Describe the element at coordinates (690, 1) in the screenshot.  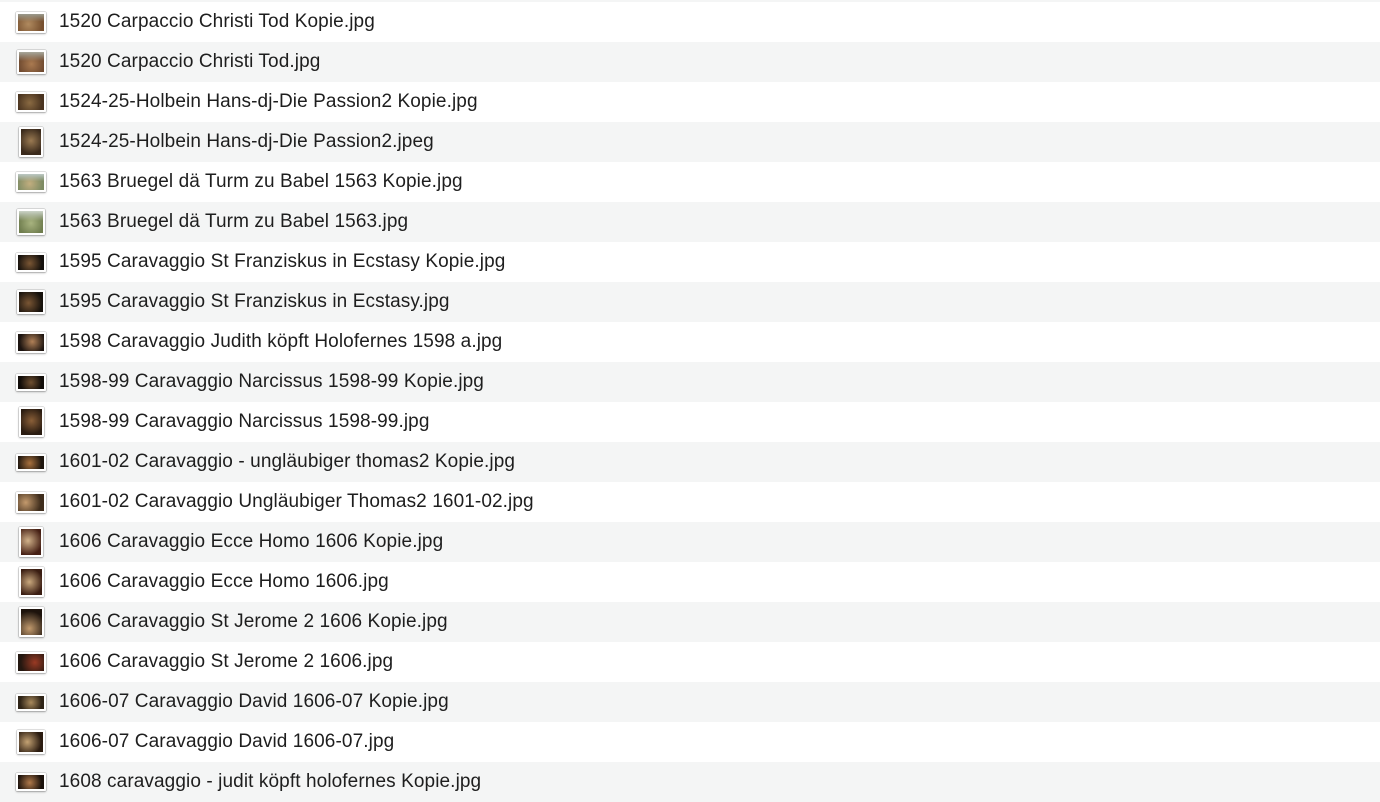
I see `previous-row-edge` at that location.